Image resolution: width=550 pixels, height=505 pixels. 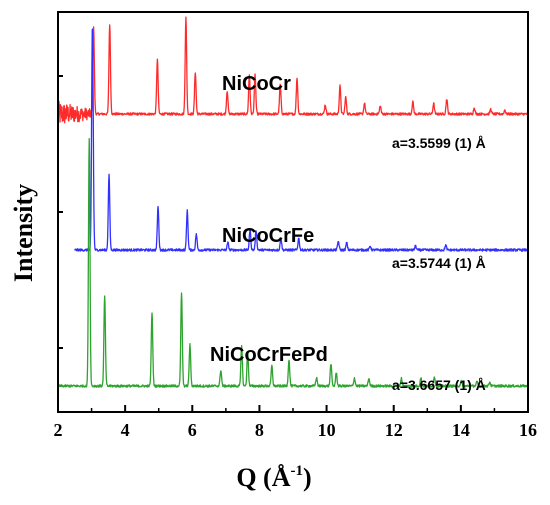 I want to click on lattice-label-nicocrfe: a=3.5744 (1) Å, so click(x=439, y=263).